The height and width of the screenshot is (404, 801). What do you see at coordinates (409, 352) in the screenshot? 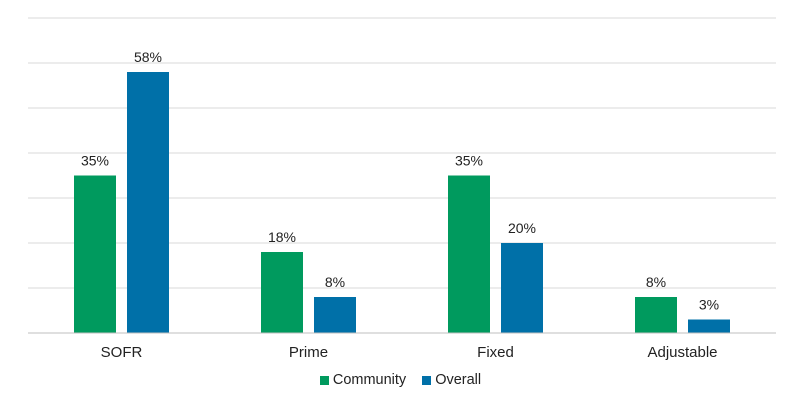
I see `x-tick-labels: SOFR Prime Fixed Adjustable` at bounding box center [409, 352].